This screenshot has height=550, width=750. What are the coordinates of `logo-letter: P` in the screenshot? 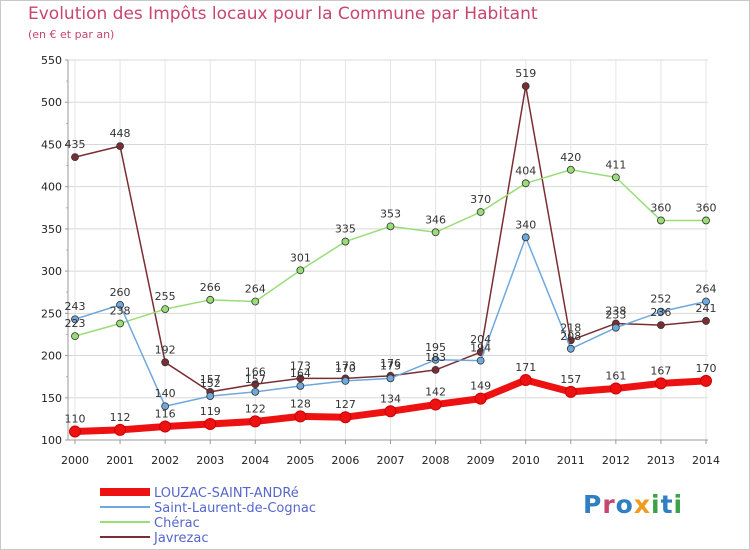 It's located at (593, 504).